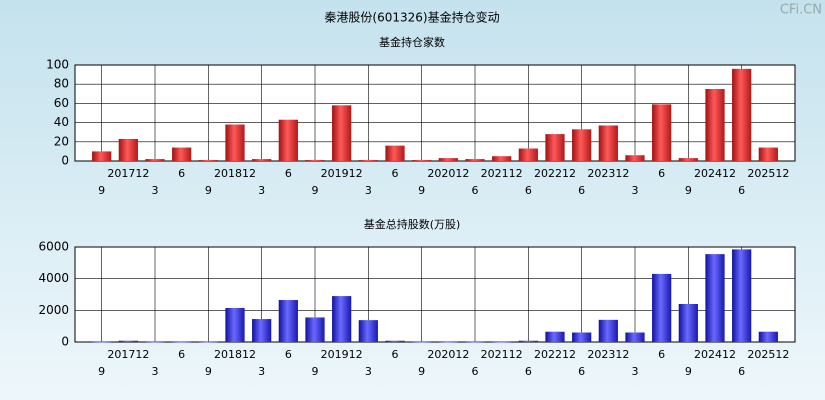 The image size is (825, 400). I want to click on watermark: CFi.CN, so click(801, 10).